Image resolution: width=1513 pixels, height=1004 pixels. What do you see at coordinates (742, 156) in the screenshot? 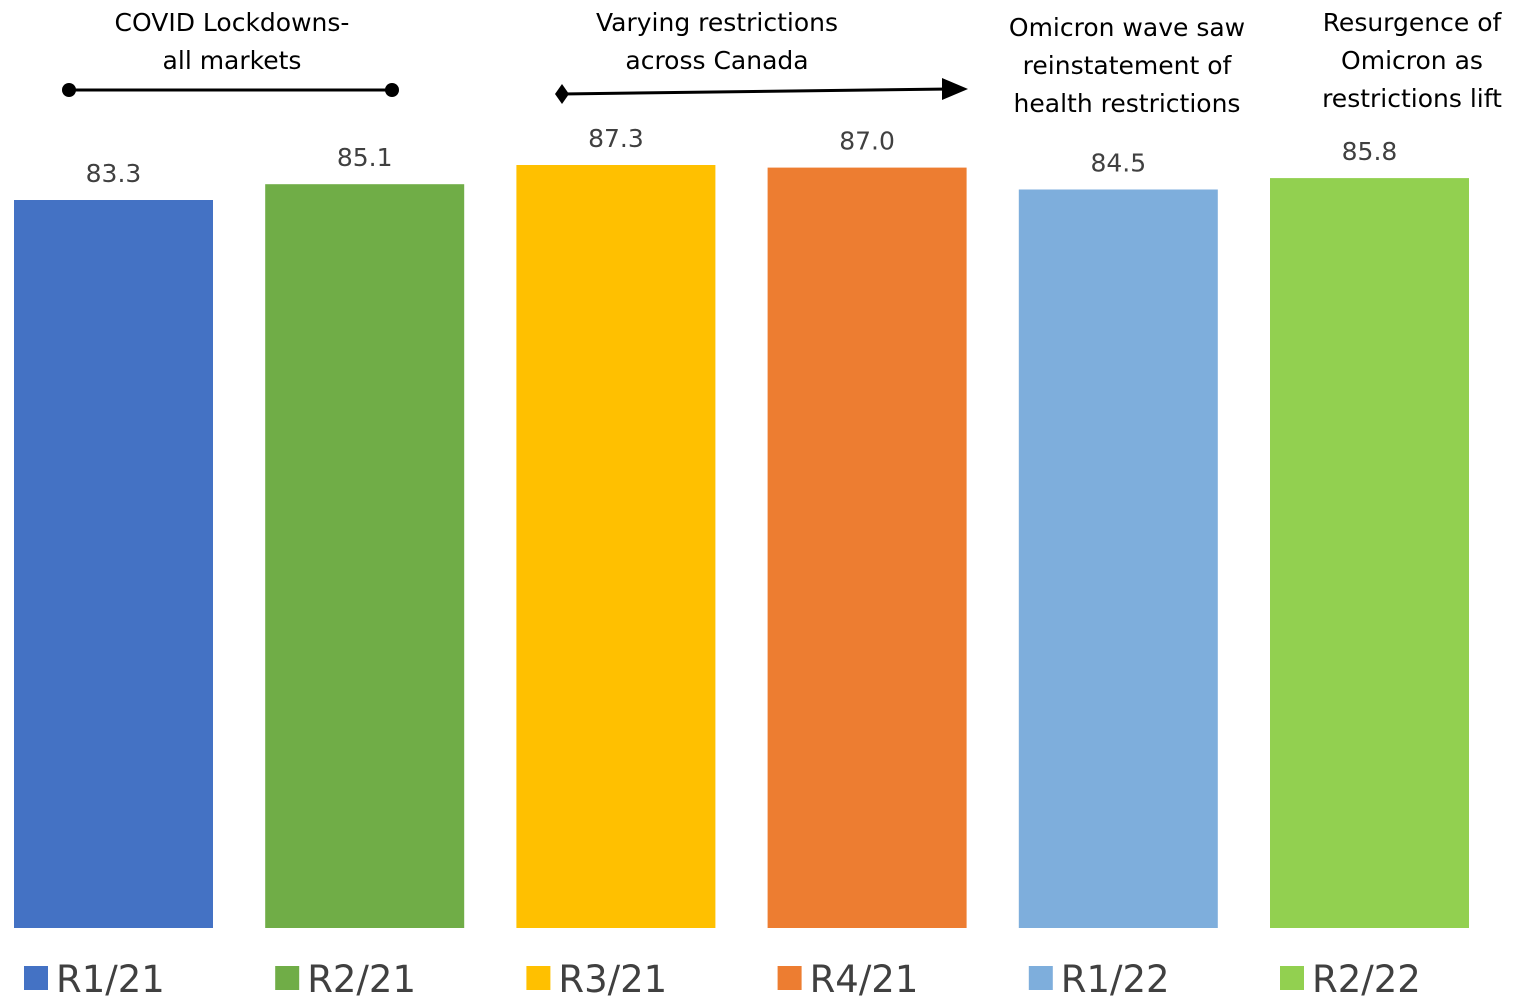
I see `value-labels-group: 83.3 85.1 87.3 87.0 84.5 85.8` at bounding box center [742, 156].